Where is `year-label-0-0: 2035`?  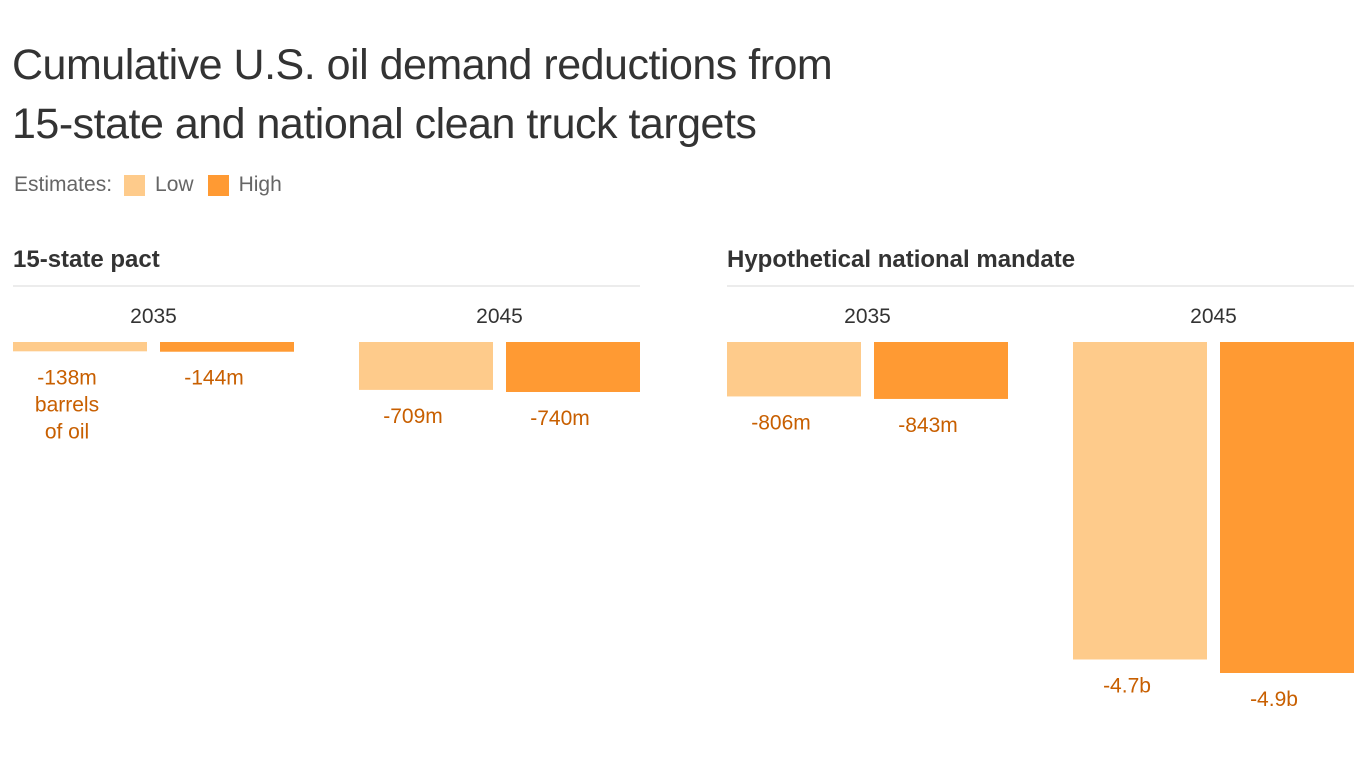
year-label-0-0: 2035 is located at coordinates (153, 316).